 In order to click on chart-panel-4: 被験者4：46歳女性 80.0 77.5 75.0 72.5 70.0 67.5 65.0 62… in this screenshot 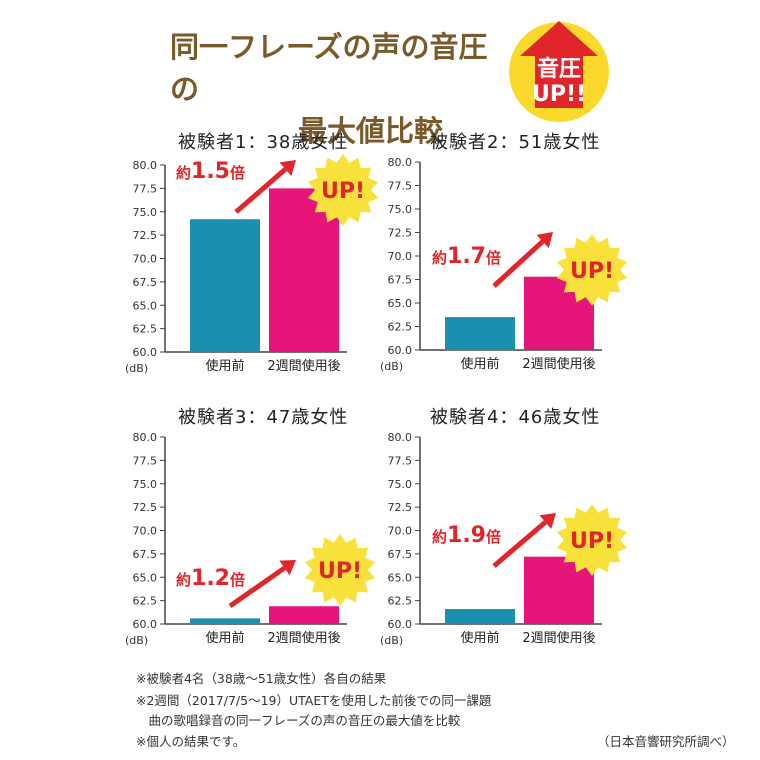, I will do `click(504, 527)`.